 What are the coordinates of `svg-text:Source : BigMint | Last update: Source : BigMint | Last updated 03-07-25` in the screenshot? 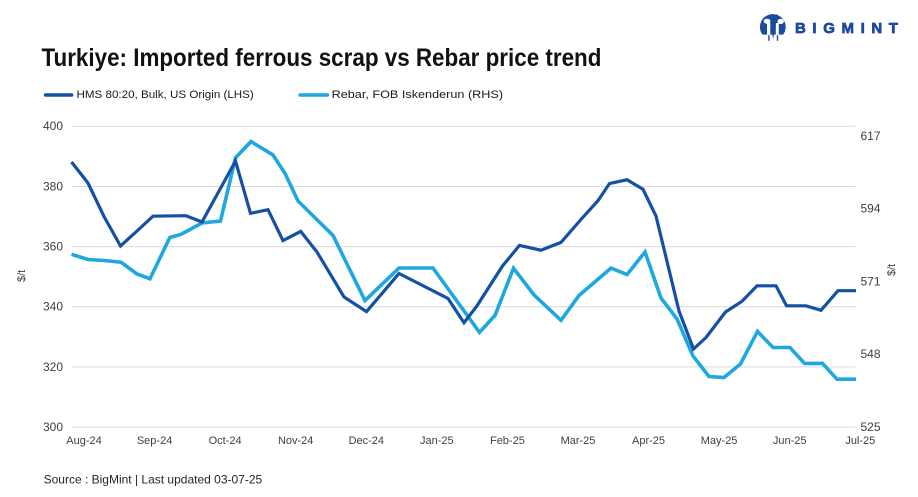 It's located at (153, 480).